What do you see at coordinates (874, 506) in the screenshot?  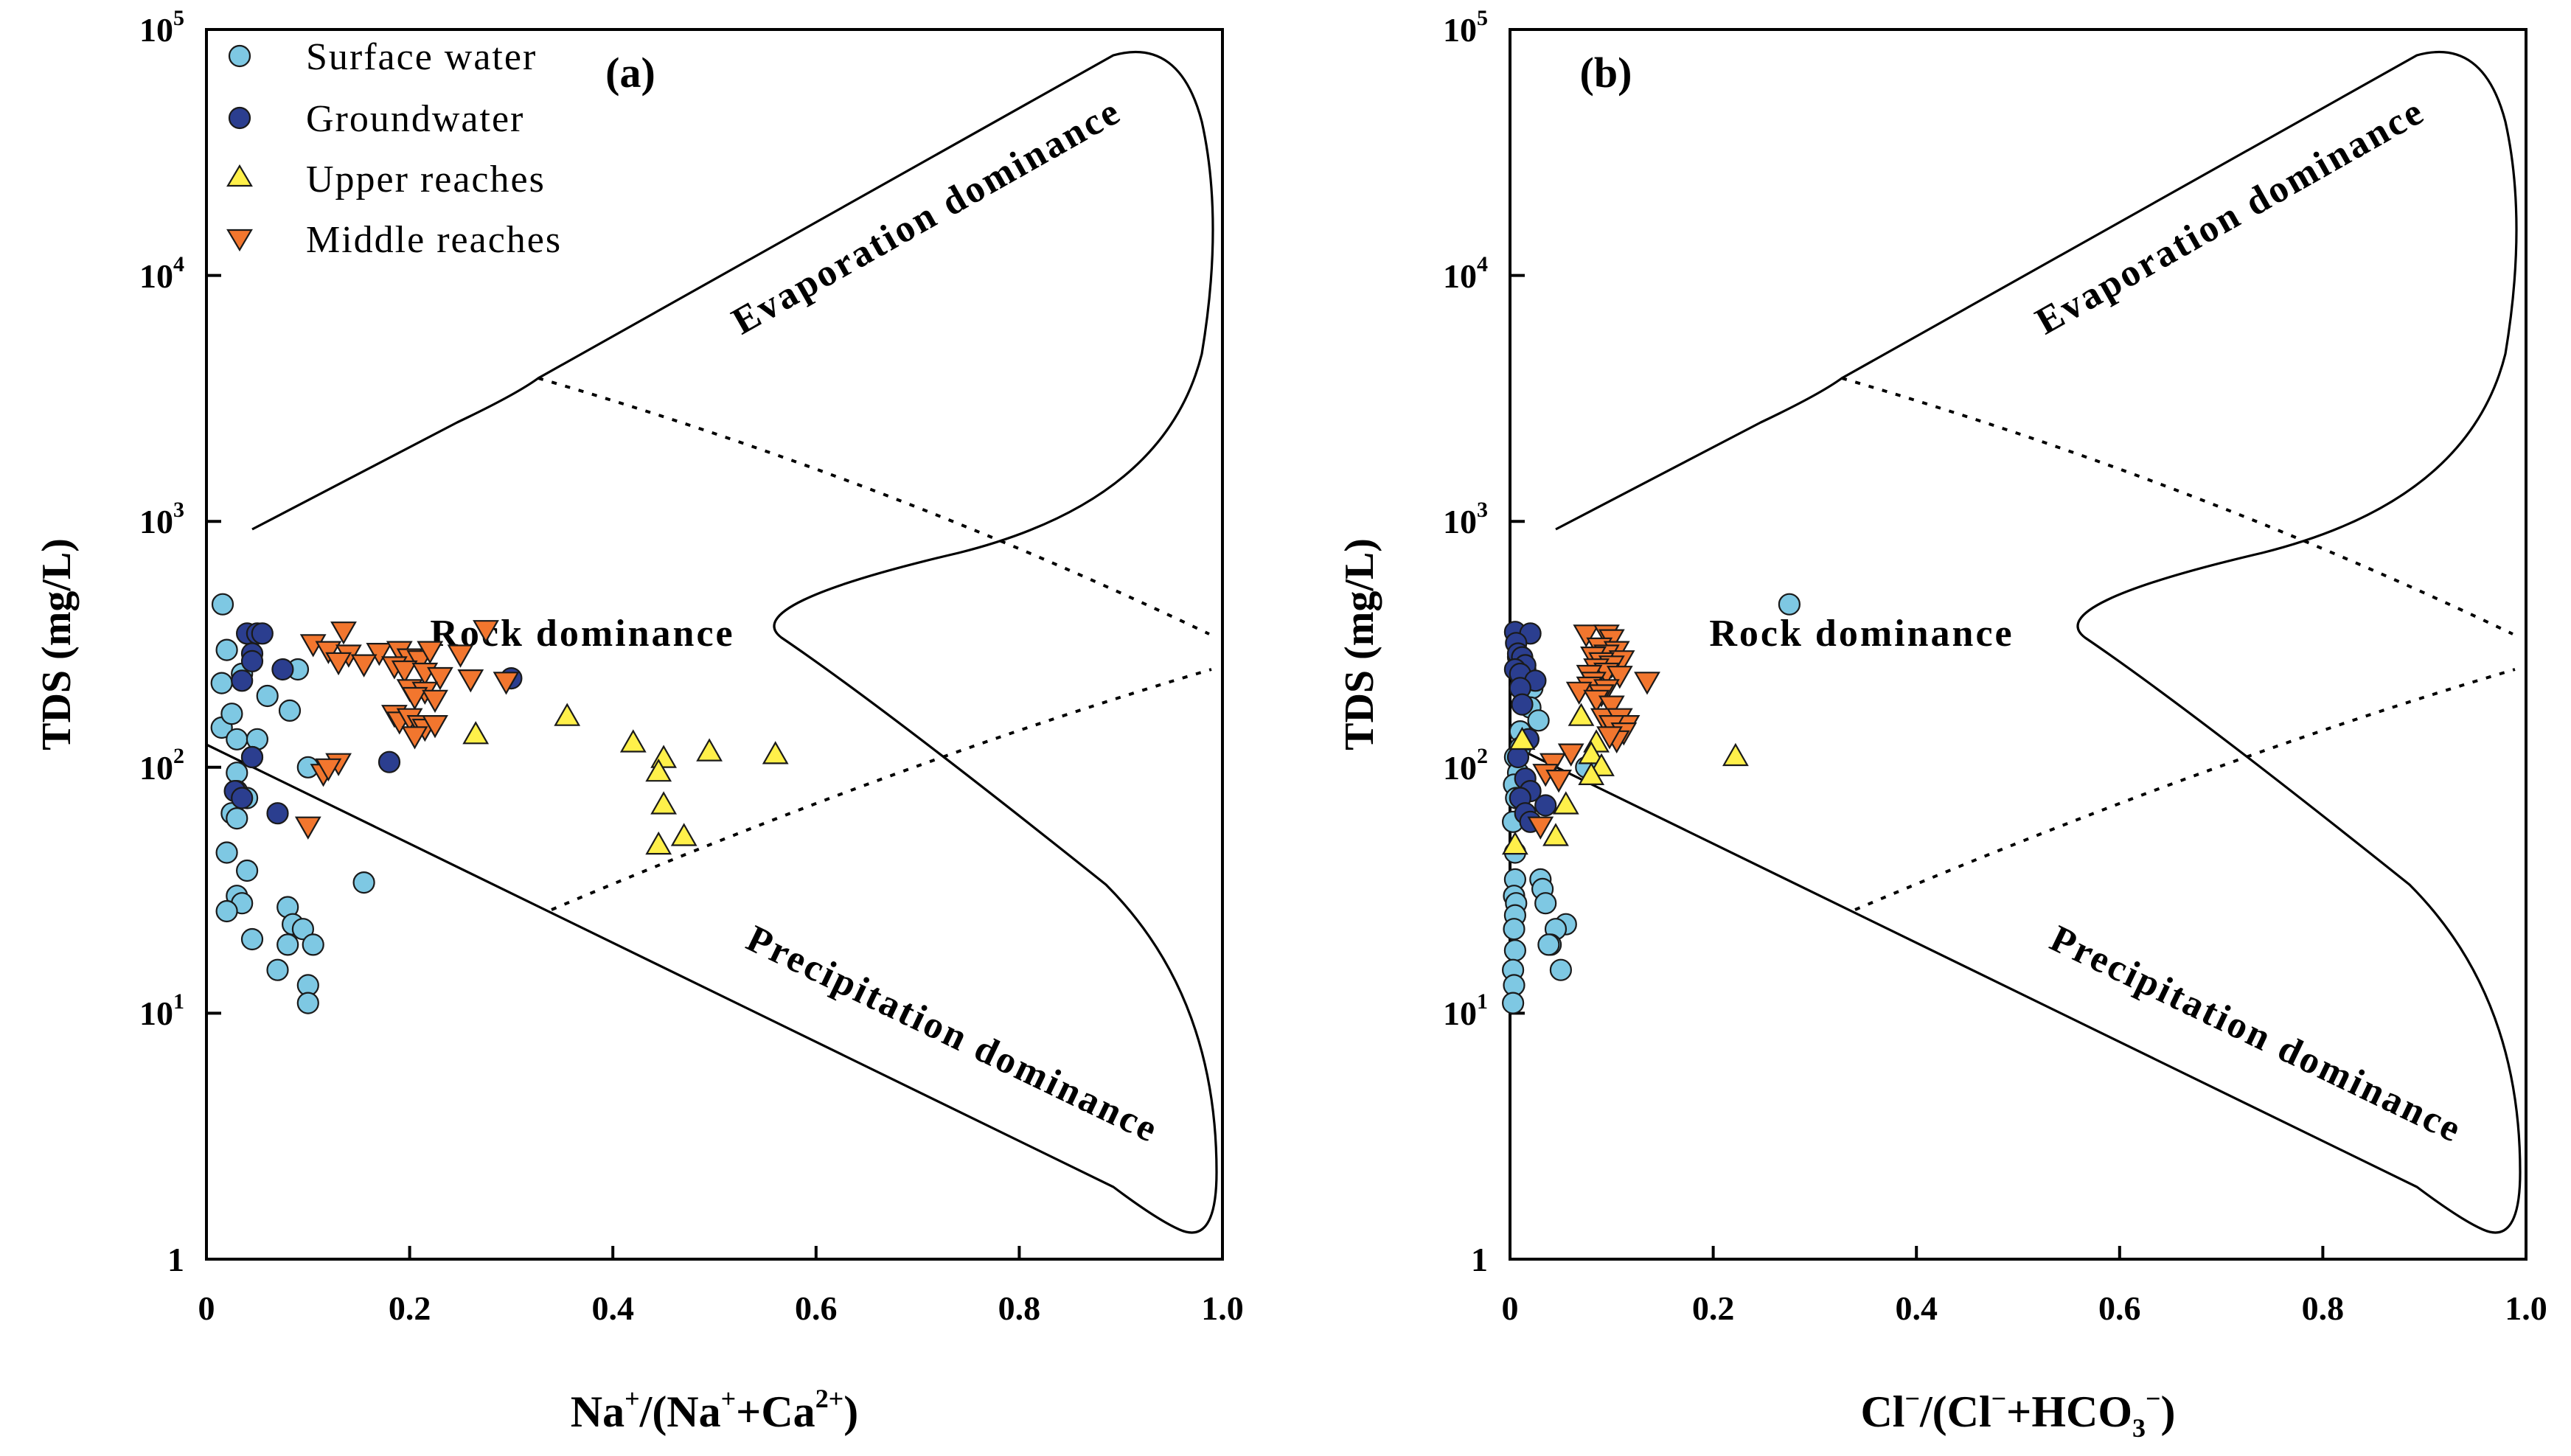 I see `panel-a-rock-boundary-upper` at bounding box center [874, 506].